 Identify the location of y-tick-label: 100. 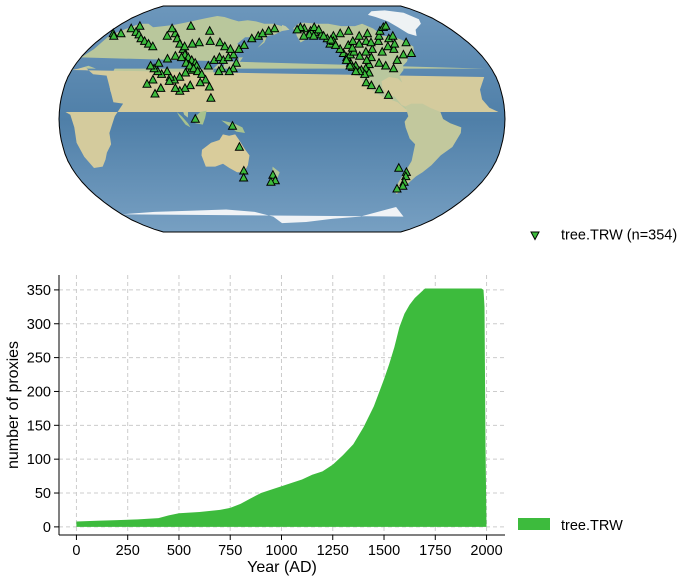
(39, 460).